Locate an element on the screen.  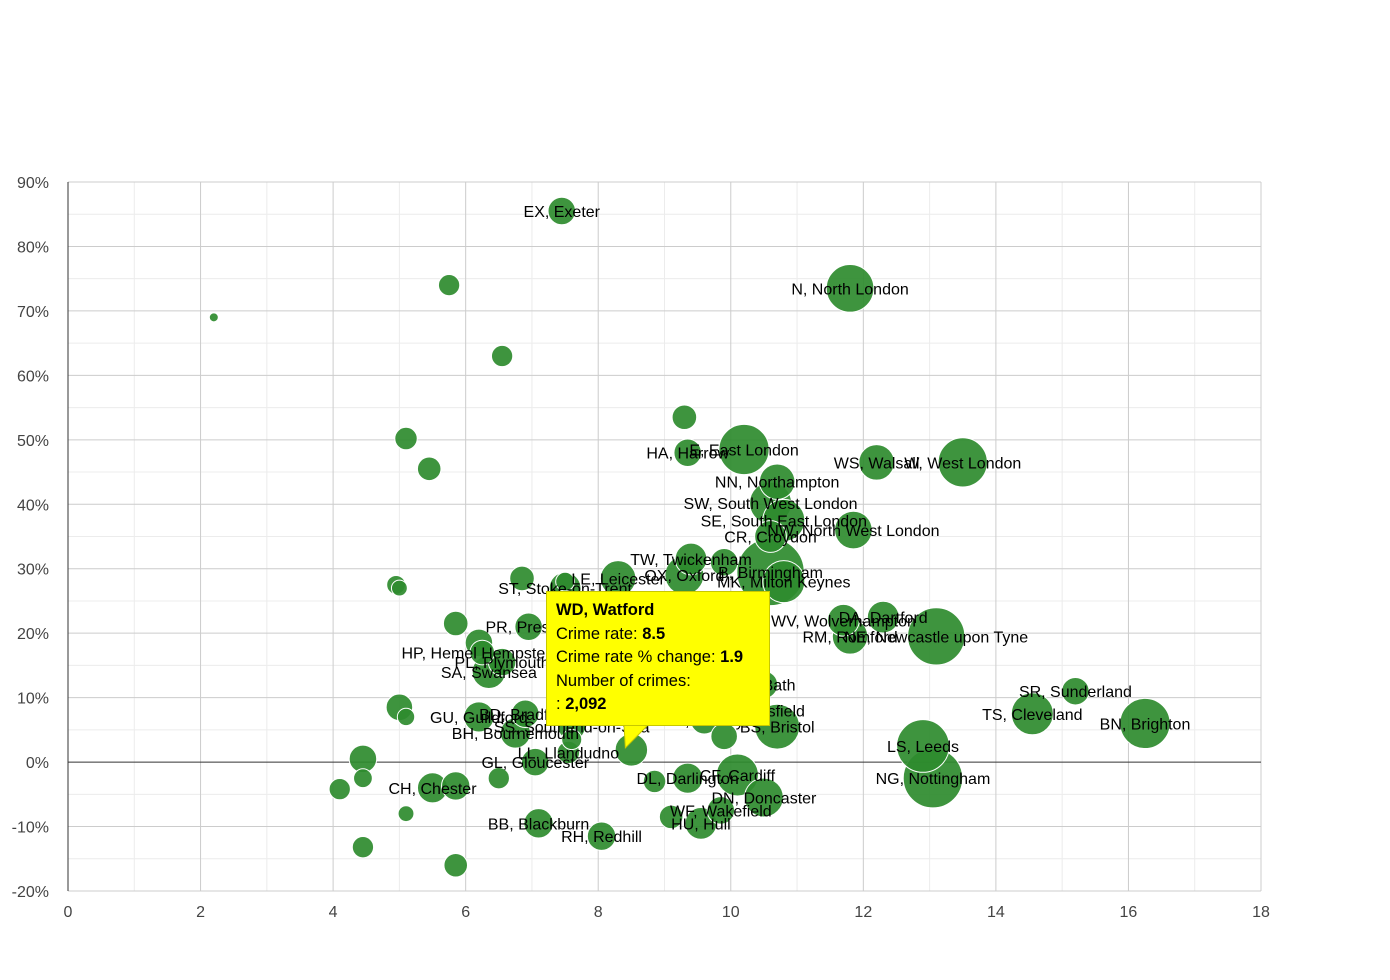
bubble-label: RH, Redhill is located at coordinates (601, 837).